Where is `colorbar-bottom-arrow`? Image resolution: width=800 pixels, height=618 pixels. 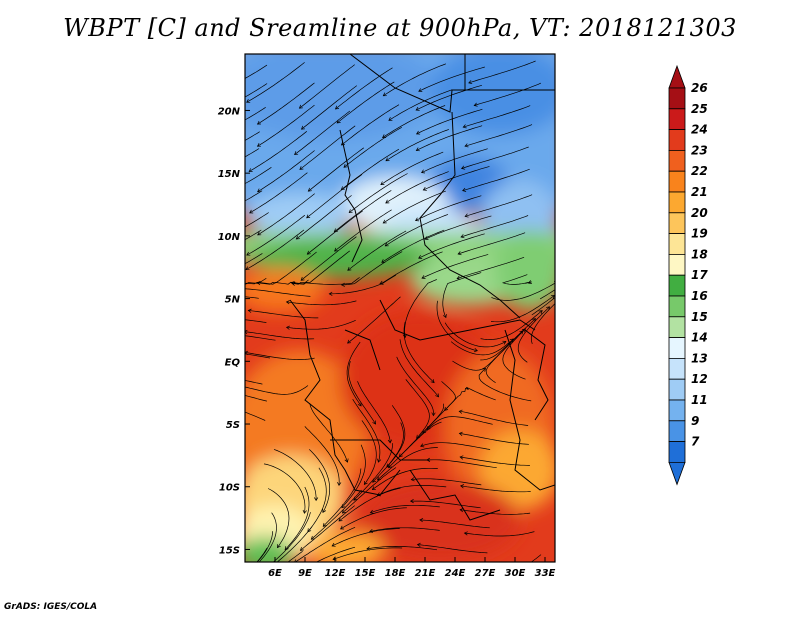 colorbar-bottom-arrow is located at coordinates (677, 474).